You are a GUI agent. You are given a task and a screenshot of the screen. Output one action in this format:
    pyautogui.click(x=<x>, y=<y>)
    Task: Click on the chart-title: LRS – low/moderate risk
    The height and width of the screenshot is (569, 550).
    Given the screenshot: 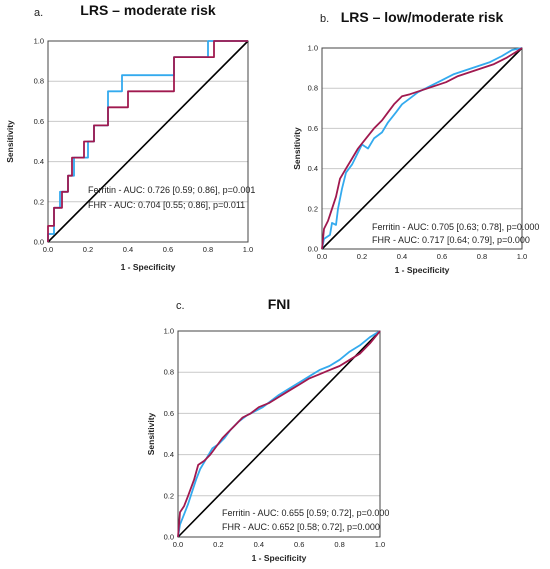 What is the action you would take?
    pyautogui.click(x=422, y=17)
    